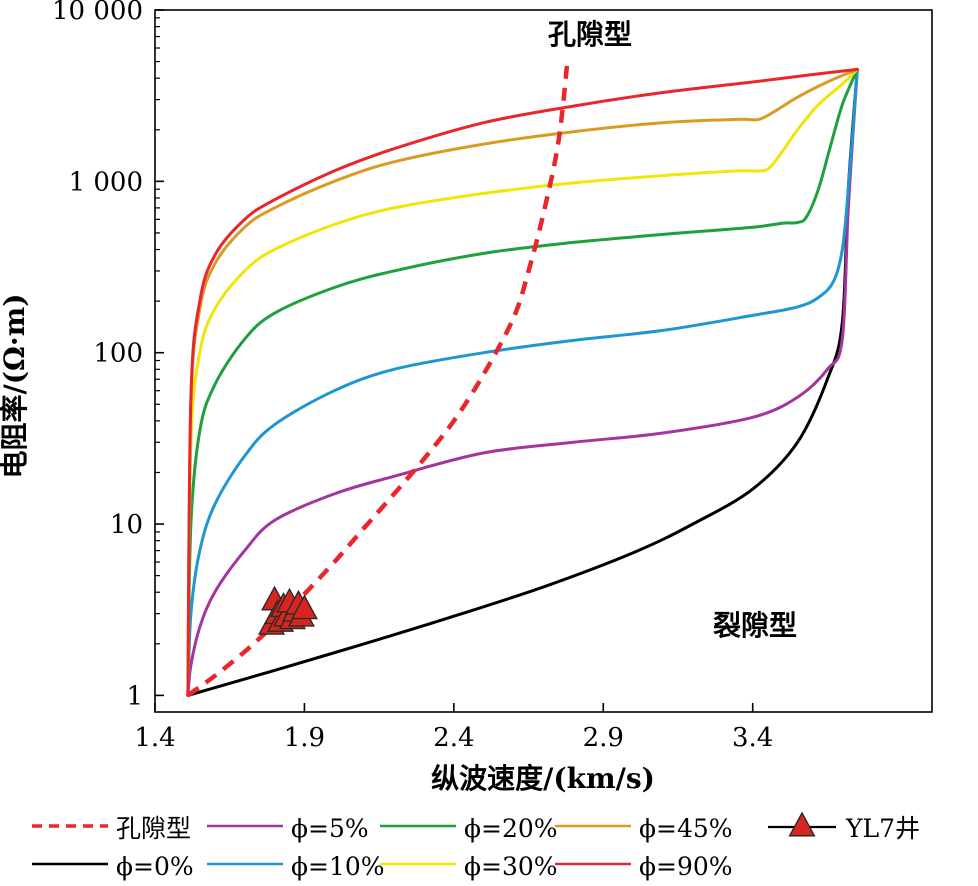 This screenshot has height=886, width=978. Describe the element at coordinates (686, 866) in the screenshot. I see `legend-label: ϕ=90%` at that location.